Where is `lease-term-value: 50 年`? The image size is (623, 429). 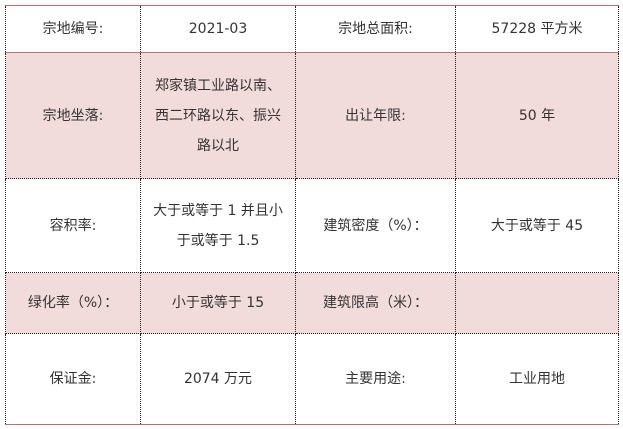 lease-term-value: 50 年 is located at coordinates (537, 115).